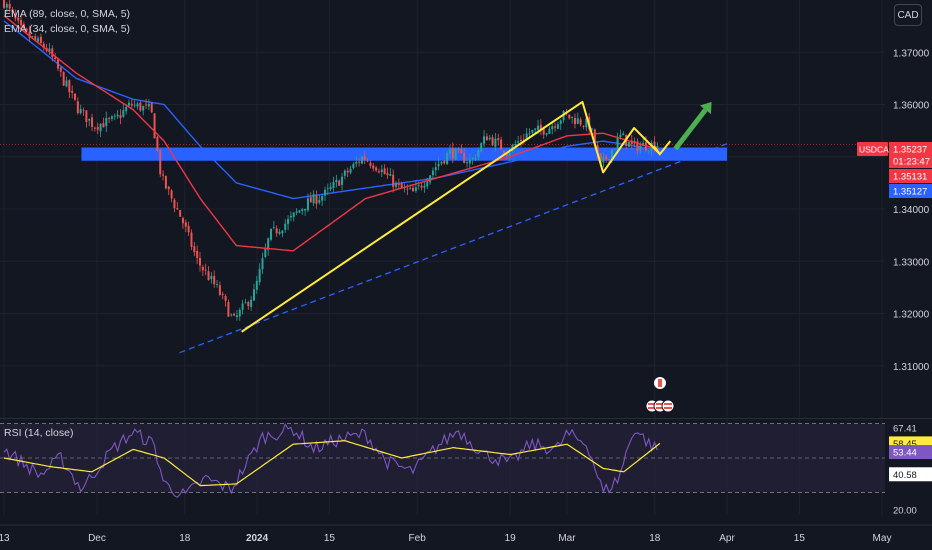 This screenshot has height=550, width=932. I want to click on y-tick-label: 1.37000, so click(911, 53).